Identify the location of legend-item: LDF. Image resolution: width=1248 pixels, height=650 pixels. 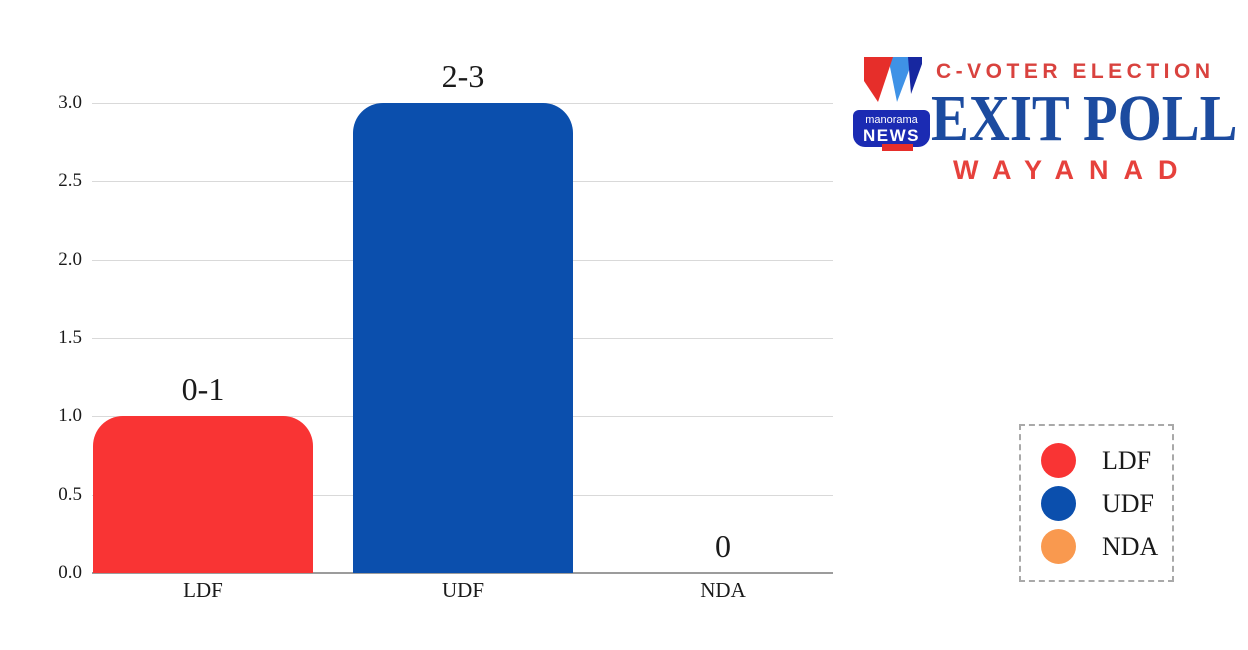
(1106, 460).